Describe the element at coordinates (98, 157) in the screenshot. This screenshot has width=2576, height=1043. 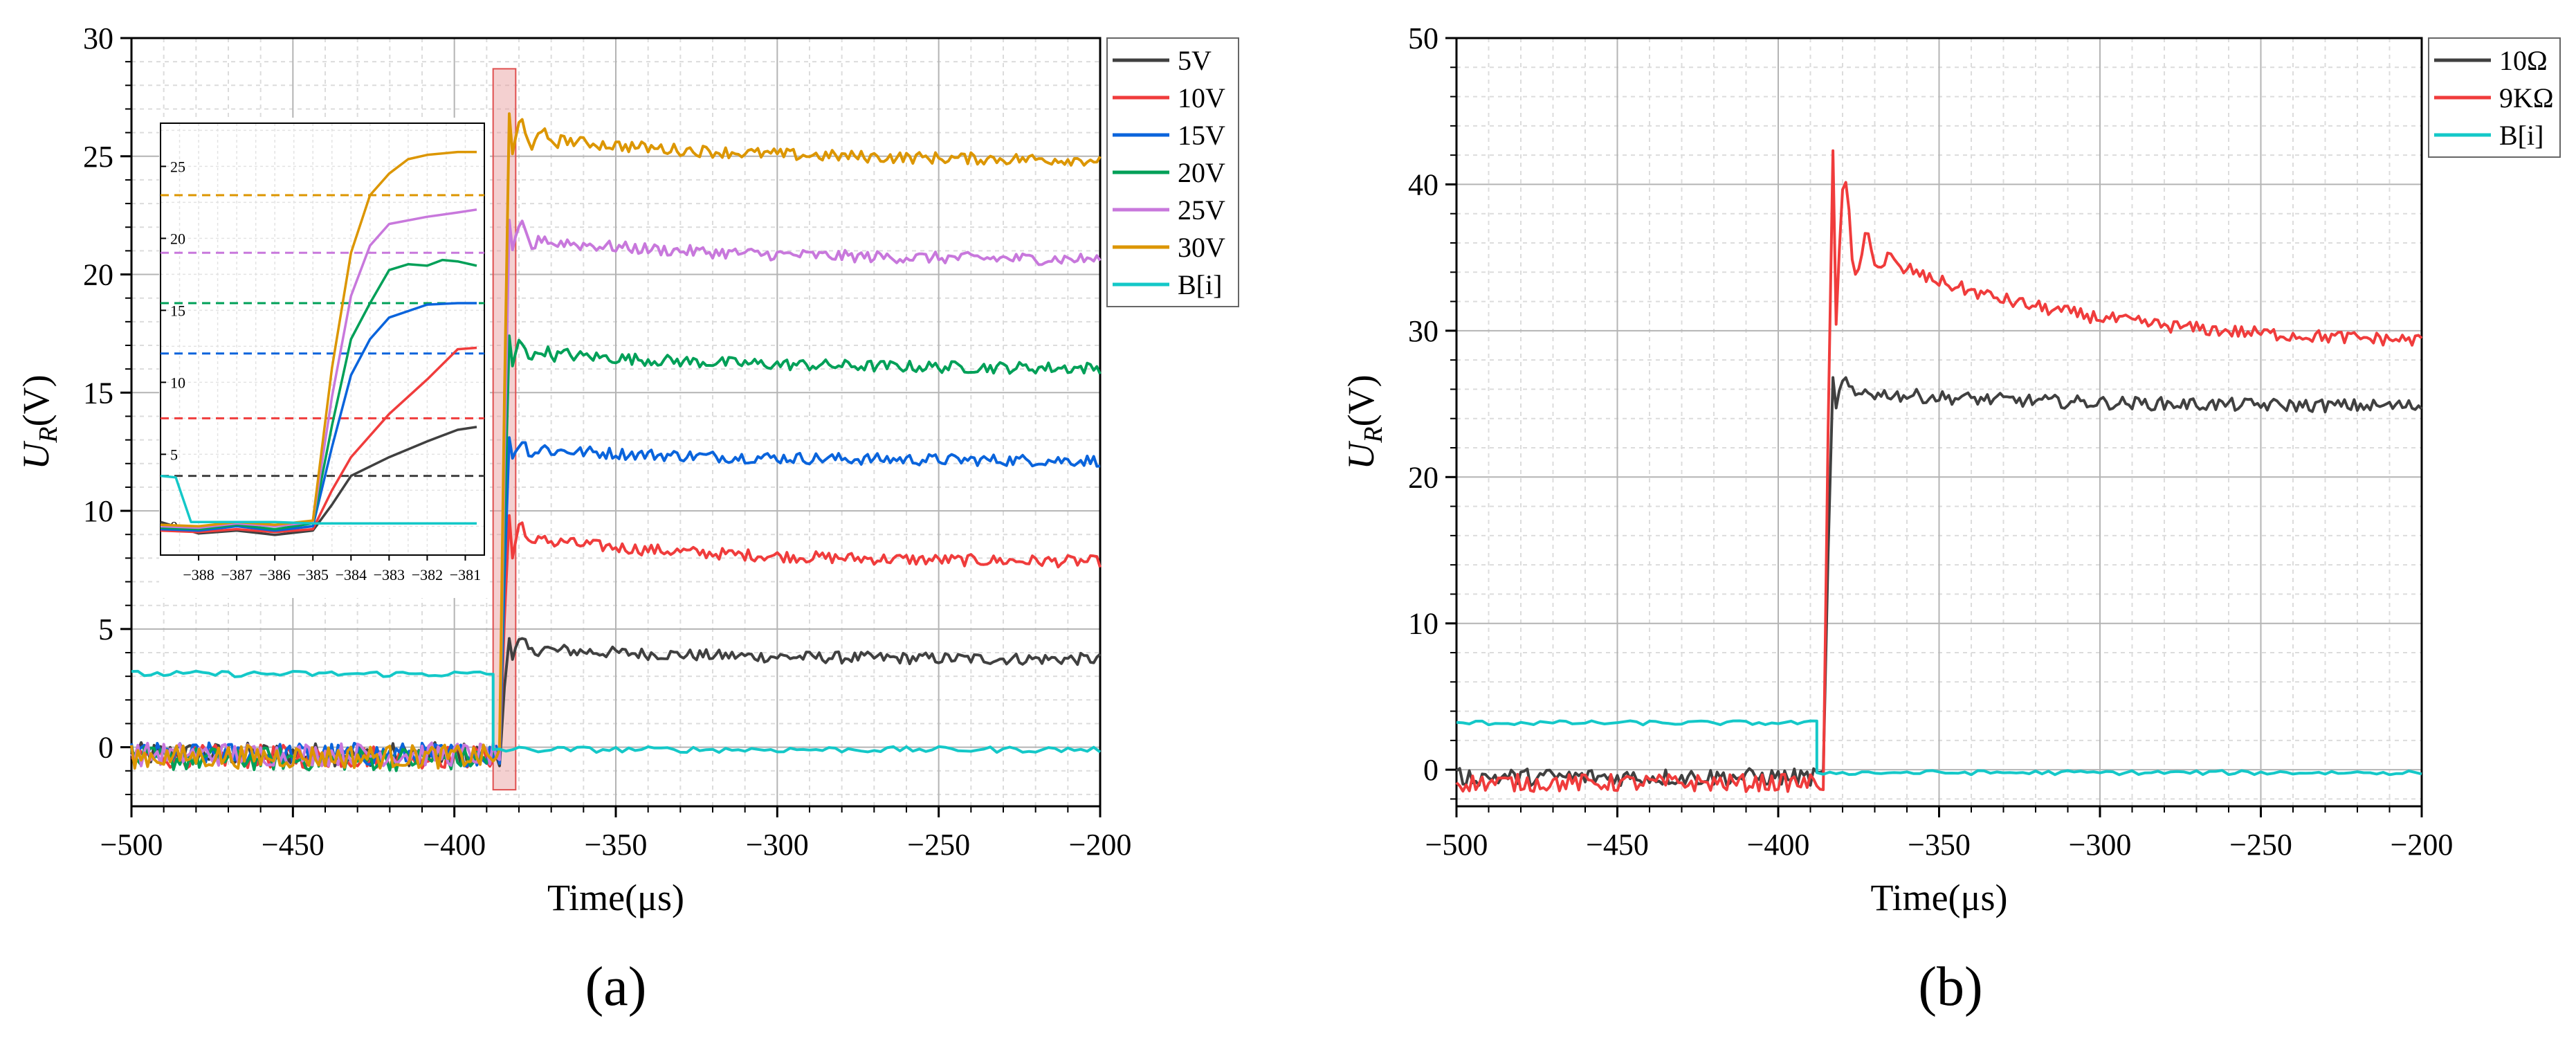
I see `y-tick-label: 25` at that location.